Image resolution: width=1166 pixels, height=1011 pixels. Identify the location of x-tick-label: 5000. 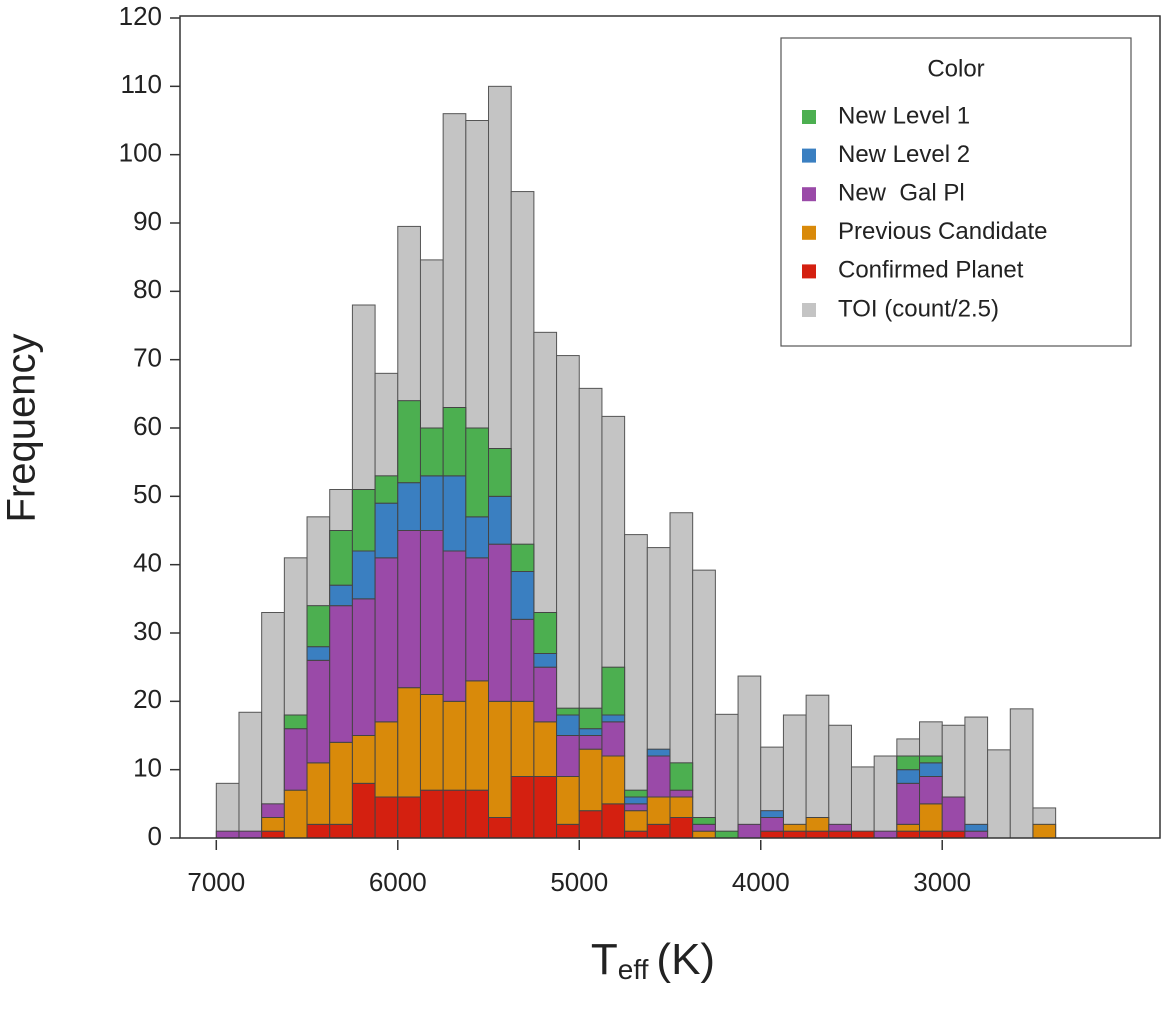
(579, 882).